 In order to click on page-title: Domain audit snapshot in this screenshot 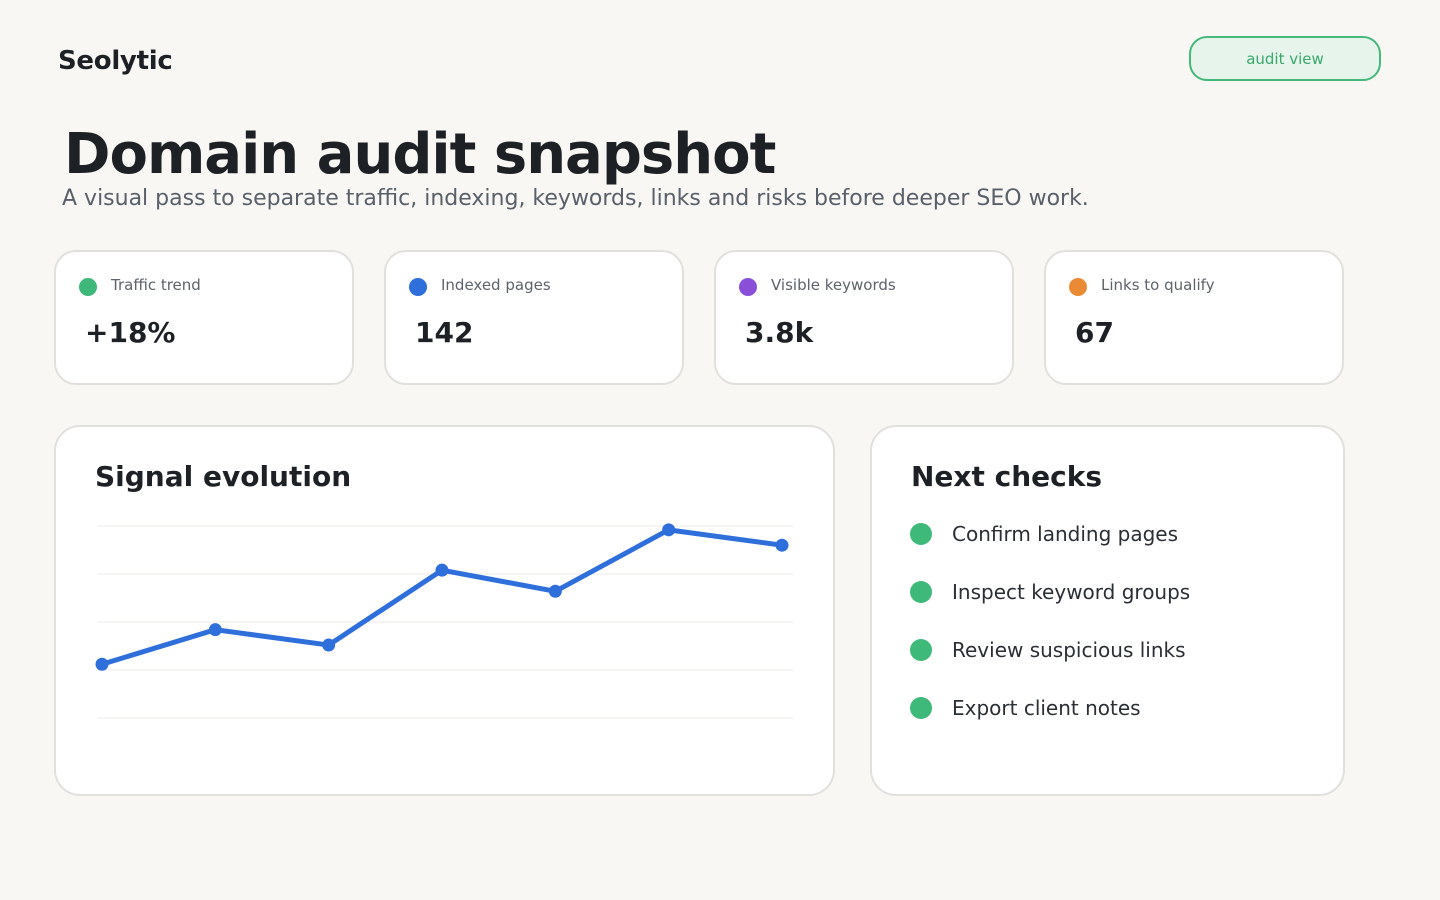, I will do `click(420, 154)`.